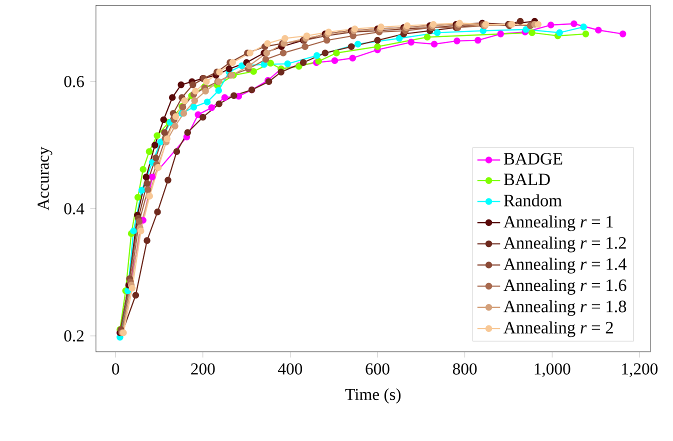 This screenshot has height=441, width=673. Describe the element at coordinates (74, 336) in the screenshot. I see `y-tick-label: 0.2` at that location.